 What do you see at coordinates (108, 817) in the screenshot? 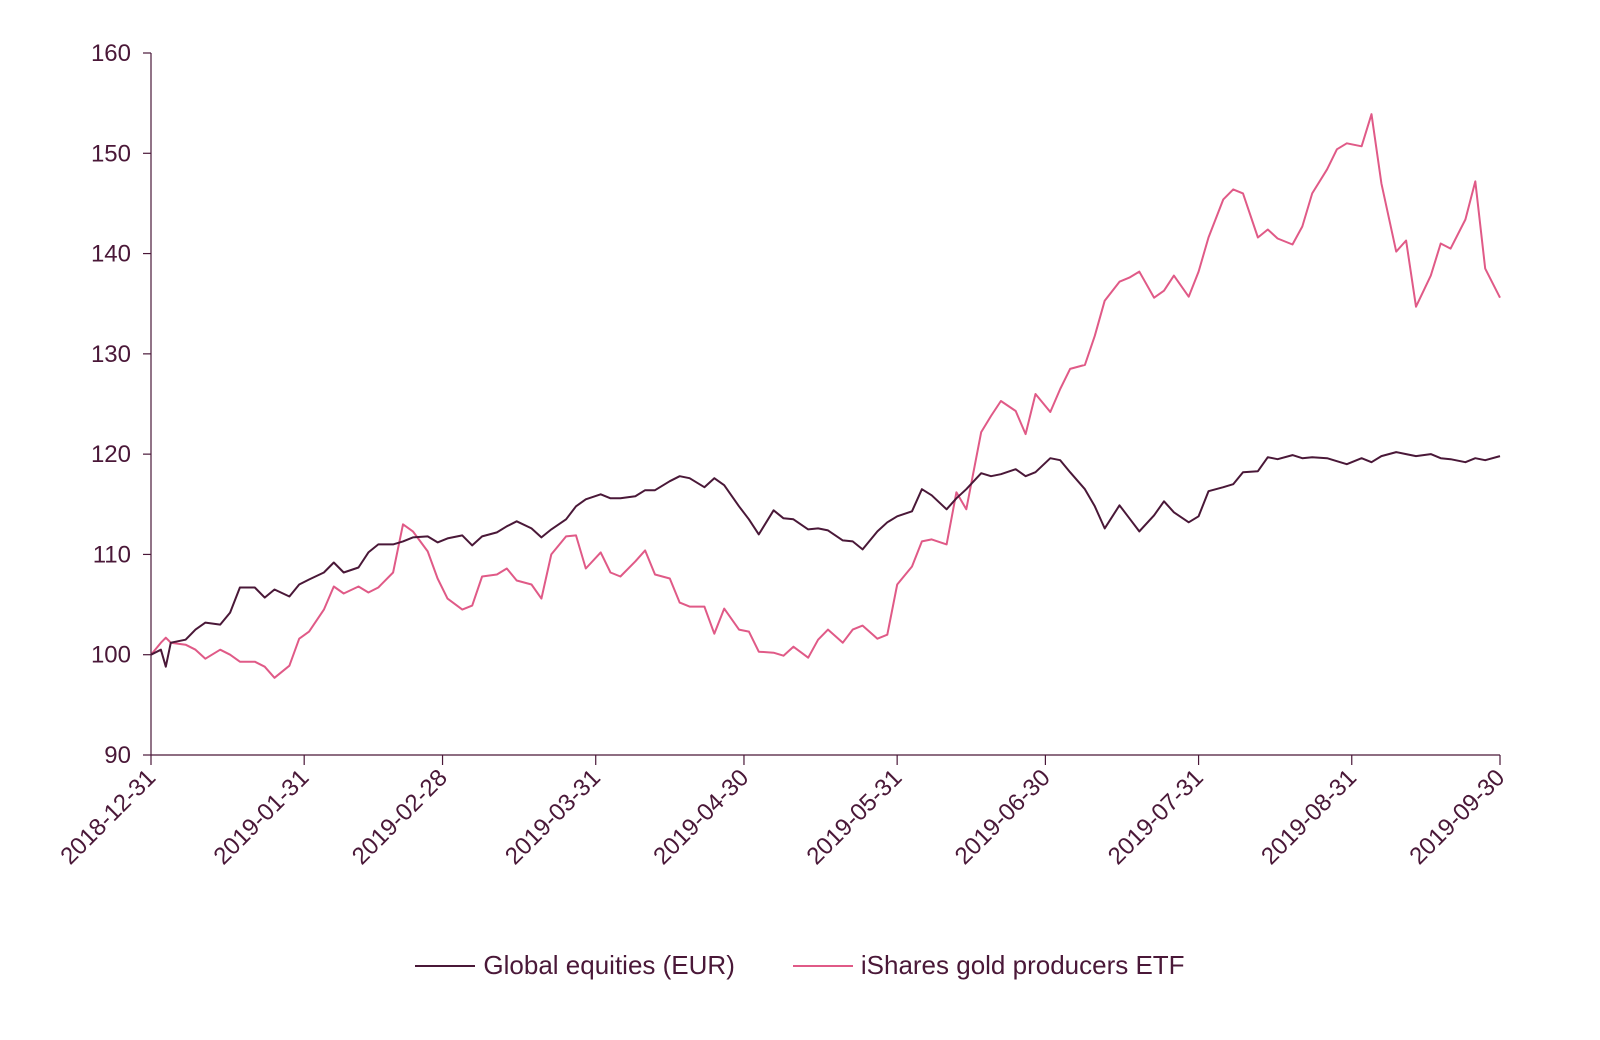
I see `x-tick-label: 2018-12-31` at bounding box center [108, 817].